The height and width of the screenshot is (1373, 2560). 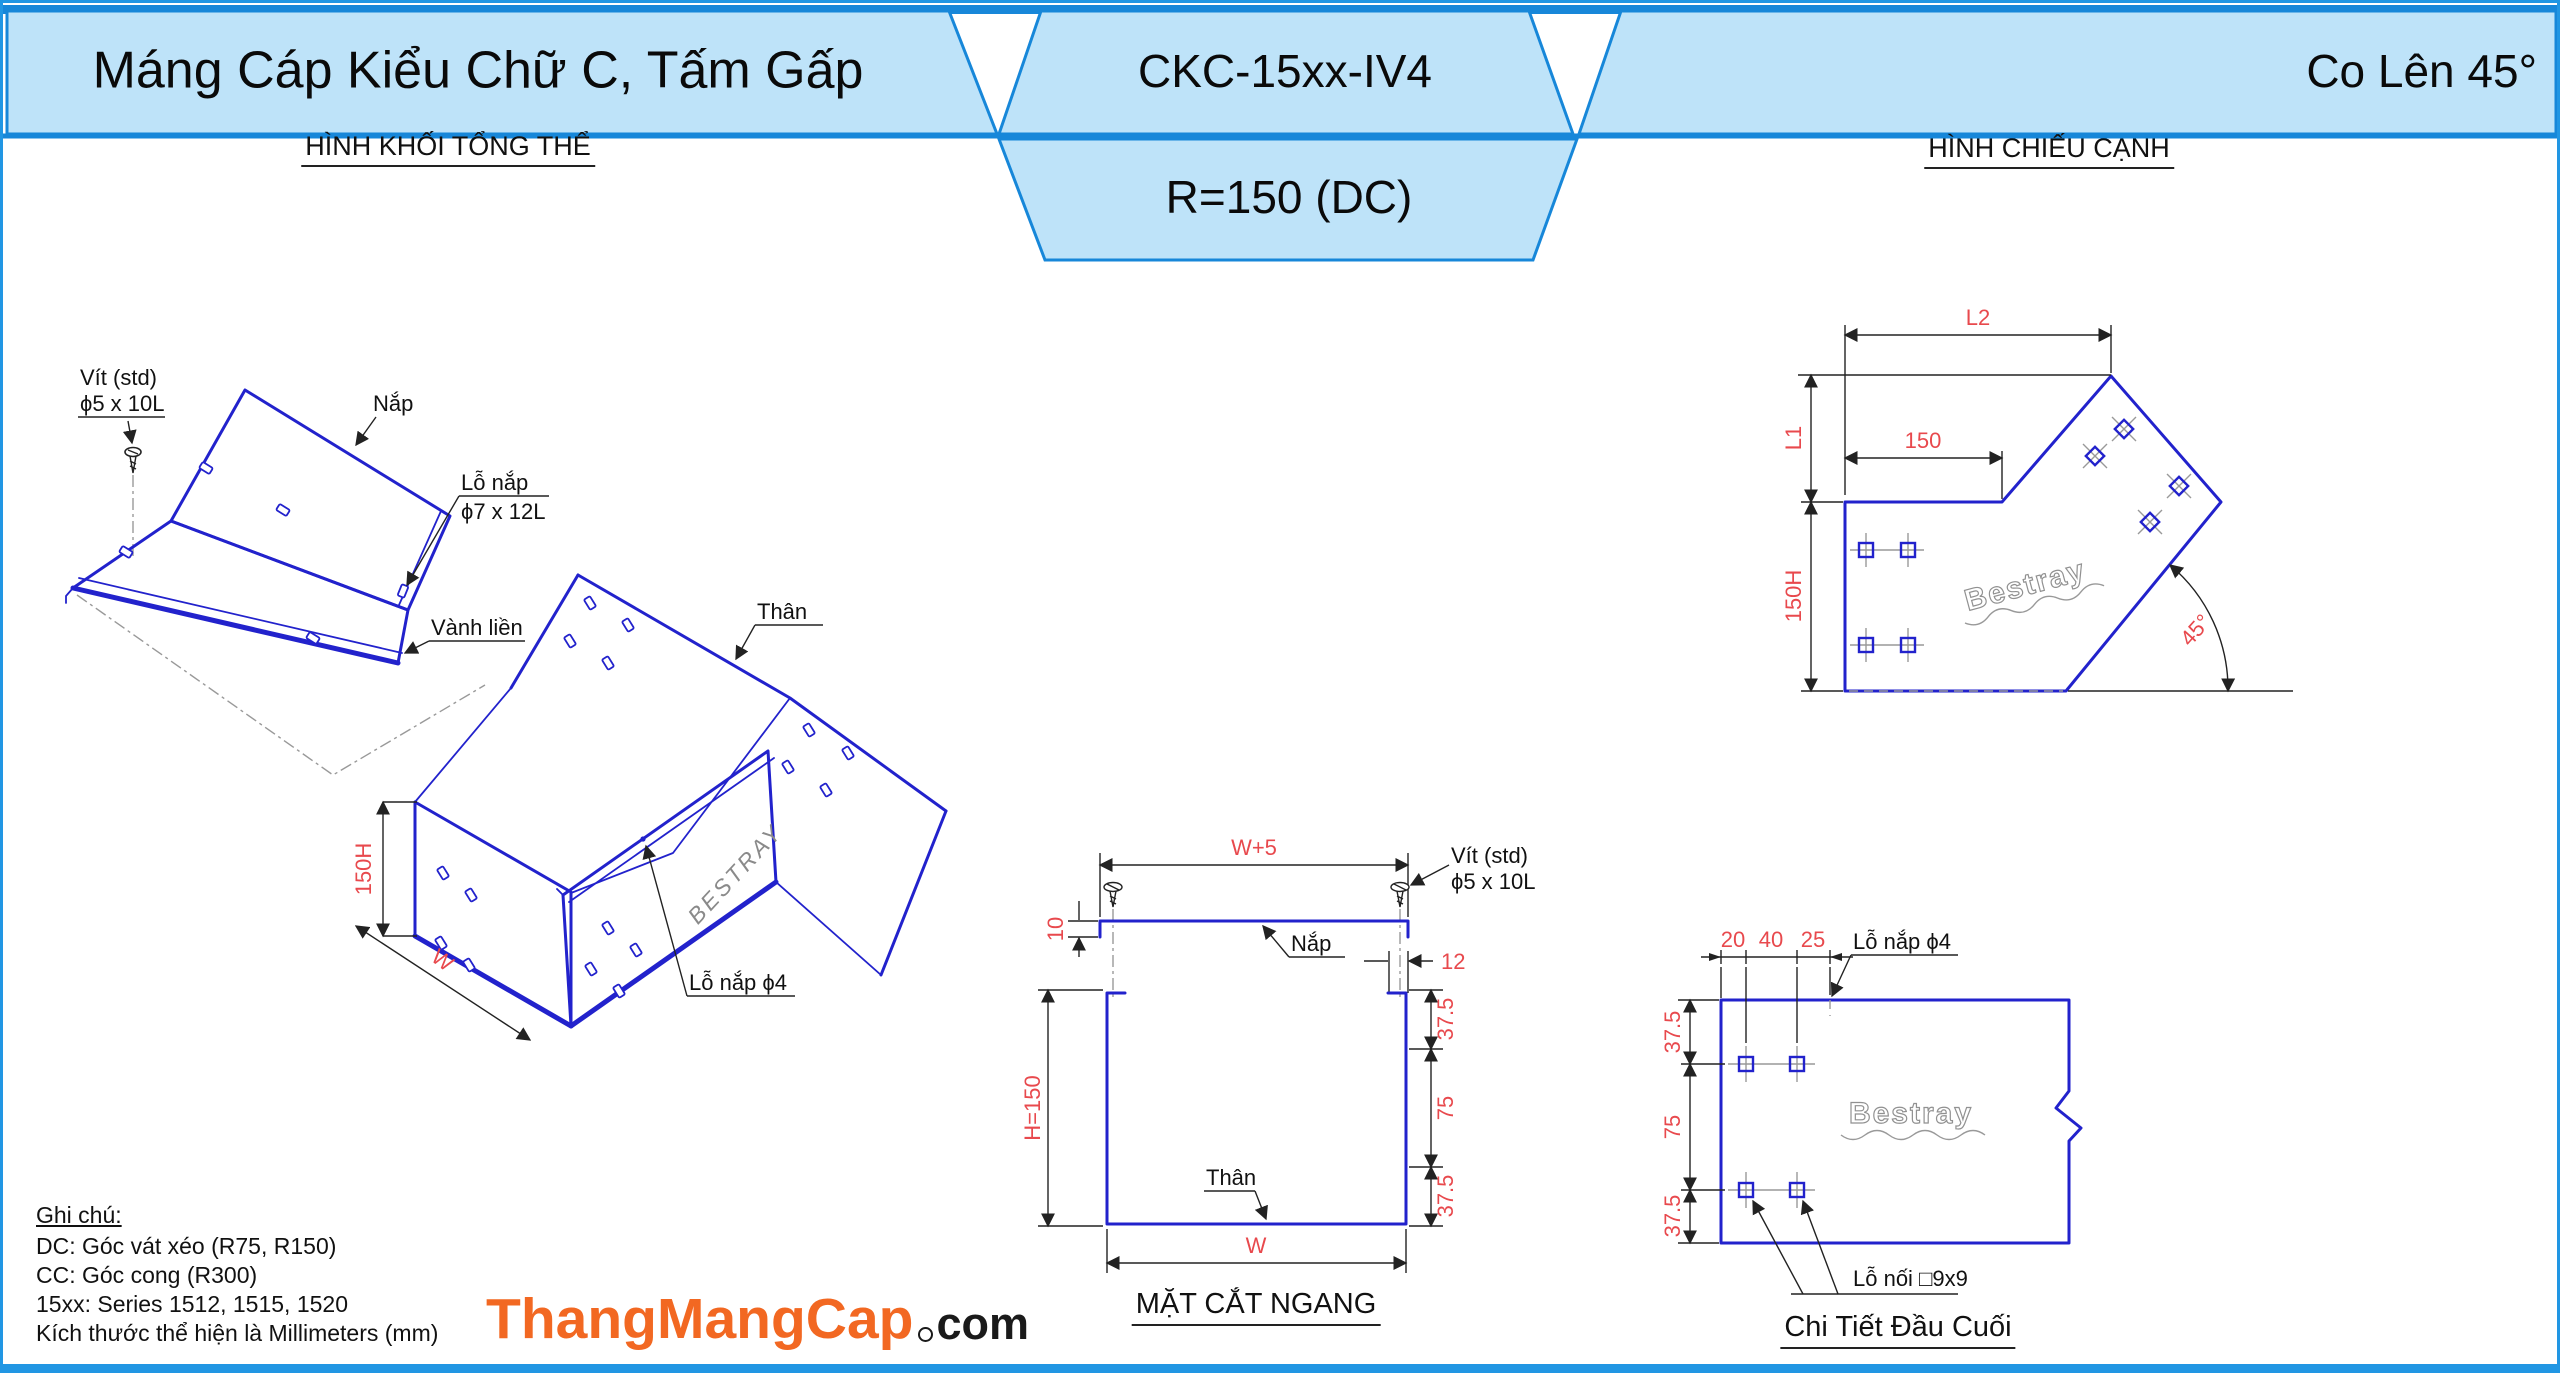 What do you see at coordinates (1813, 939) in the screenshot?
I see `svg-text: 25` at bounding box center [1813, 939].